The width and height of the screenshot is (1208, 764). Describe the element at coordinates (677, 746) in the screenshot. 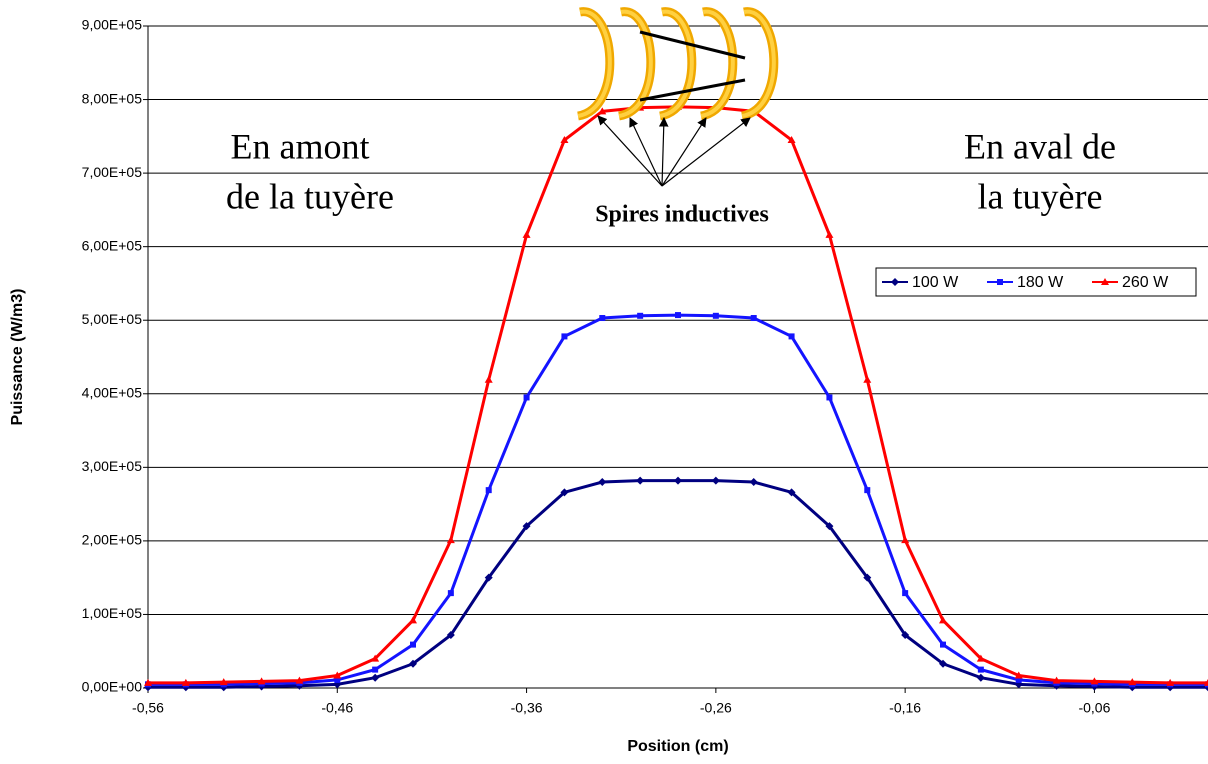

I see `x-axis-title: Position (cm)` at that location.